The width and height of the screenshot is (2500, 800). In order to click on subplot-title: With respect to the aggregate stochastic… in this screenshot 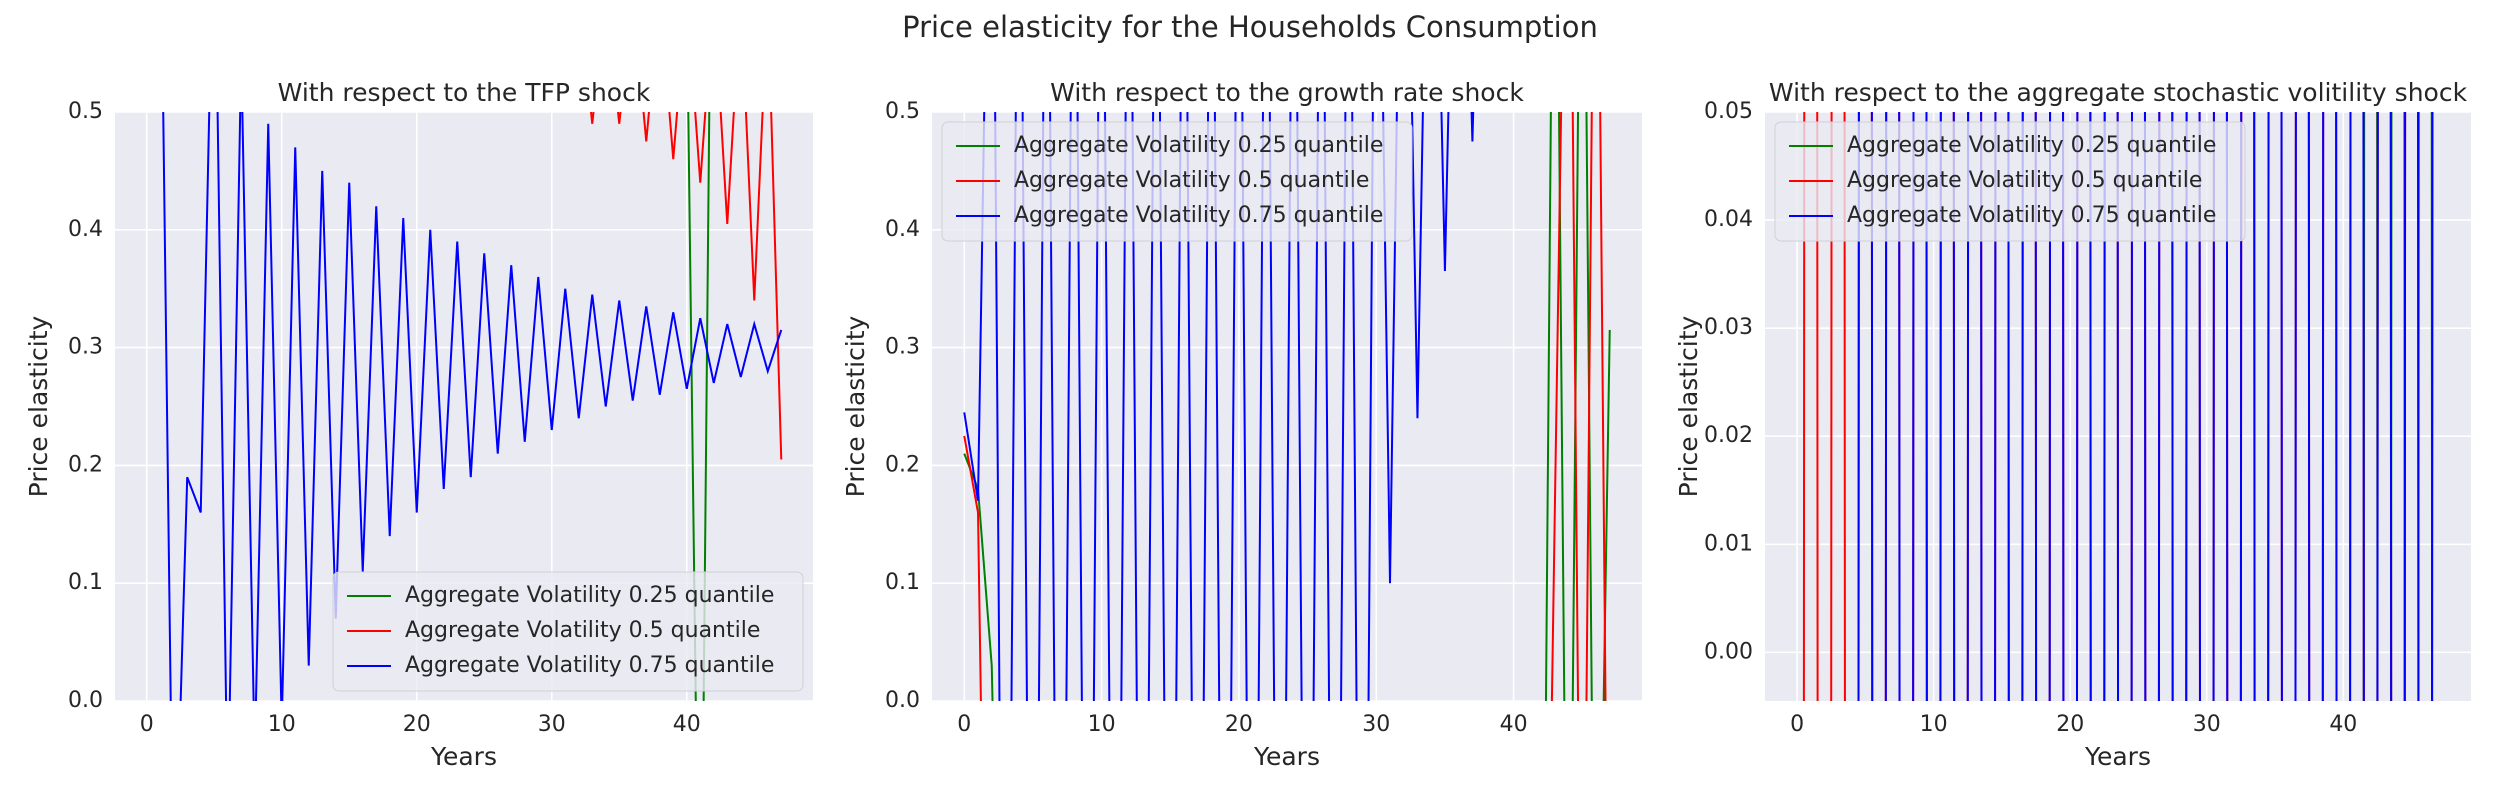, I will do `click(2118, 92)`.